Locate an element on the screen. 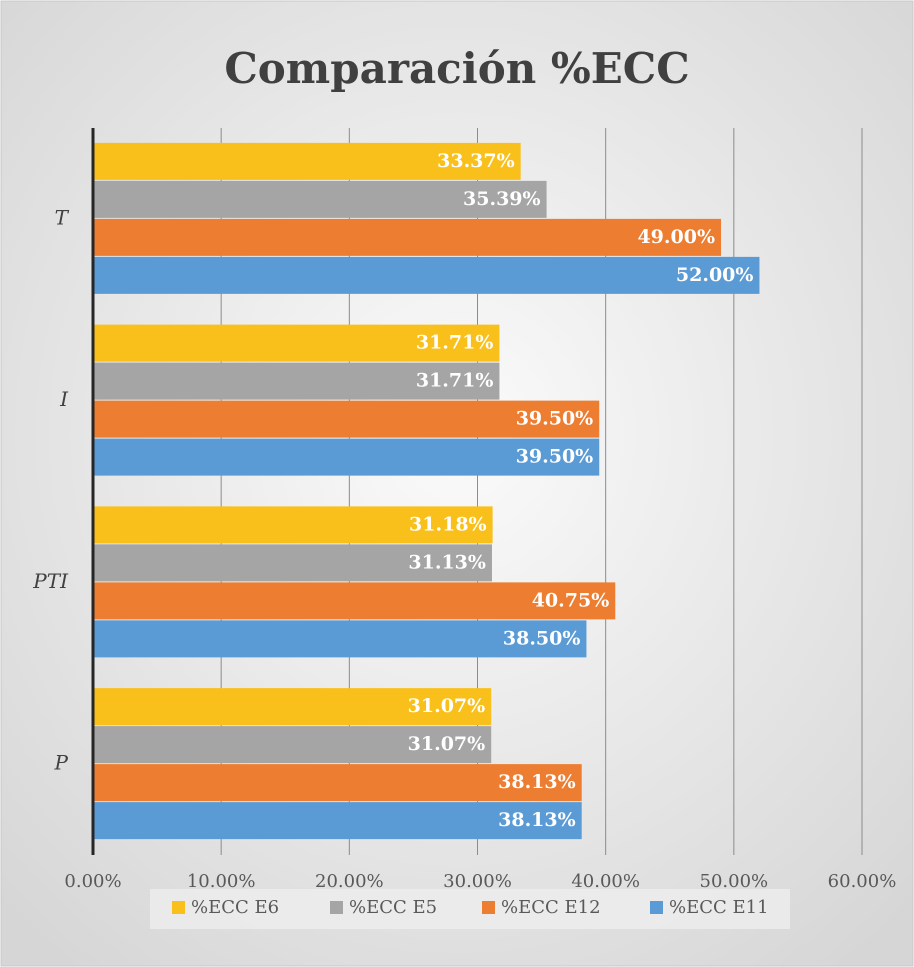  x-tick-label: 50.00% is located at coordinates (734, 881).